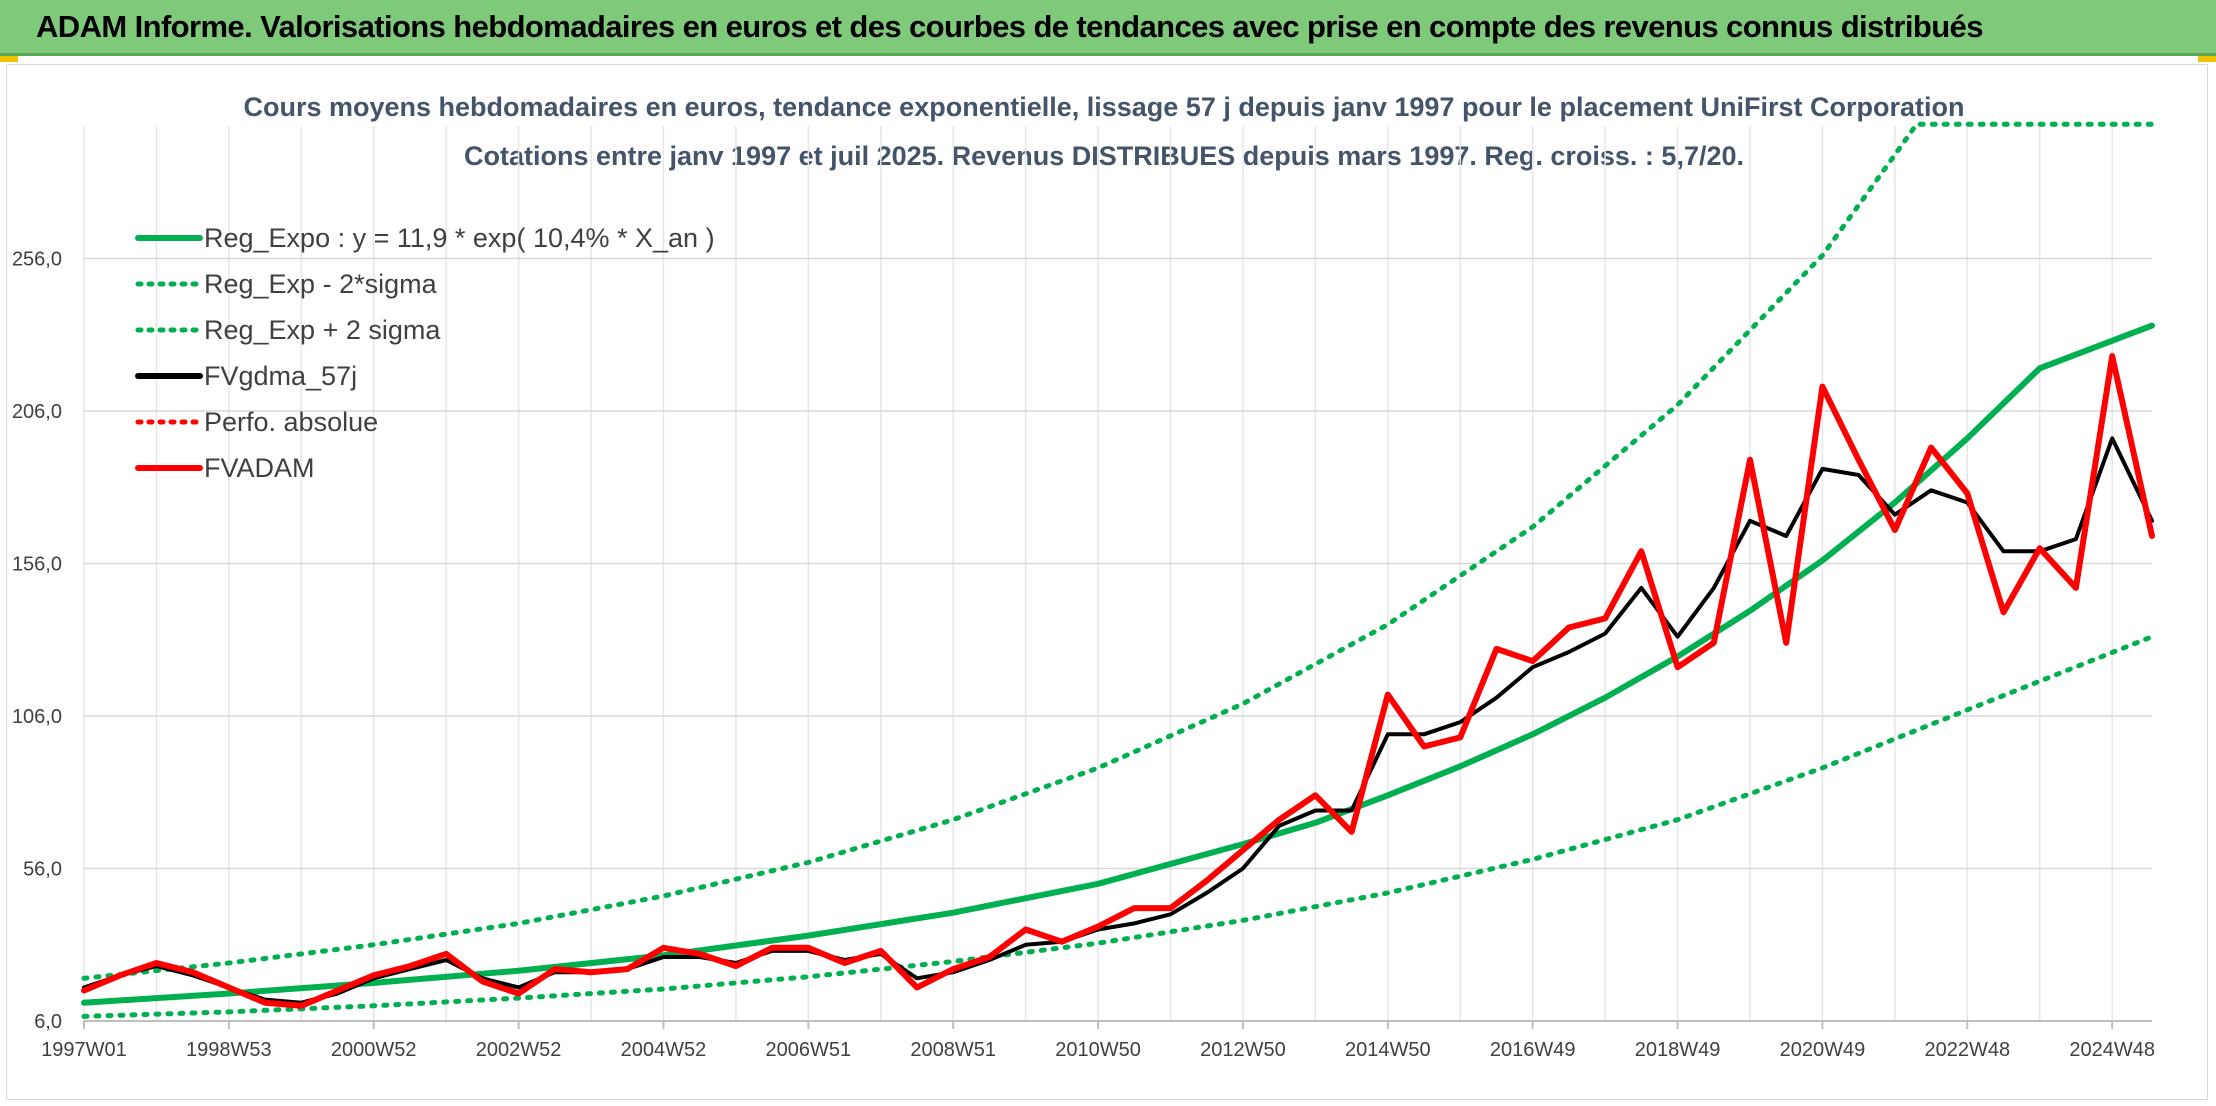 This screenshot has height=1106, width=2216. Describe the element at coordinates (48, 1022) in the screenshot. I see `y-tick-label: 6,0` at that location.